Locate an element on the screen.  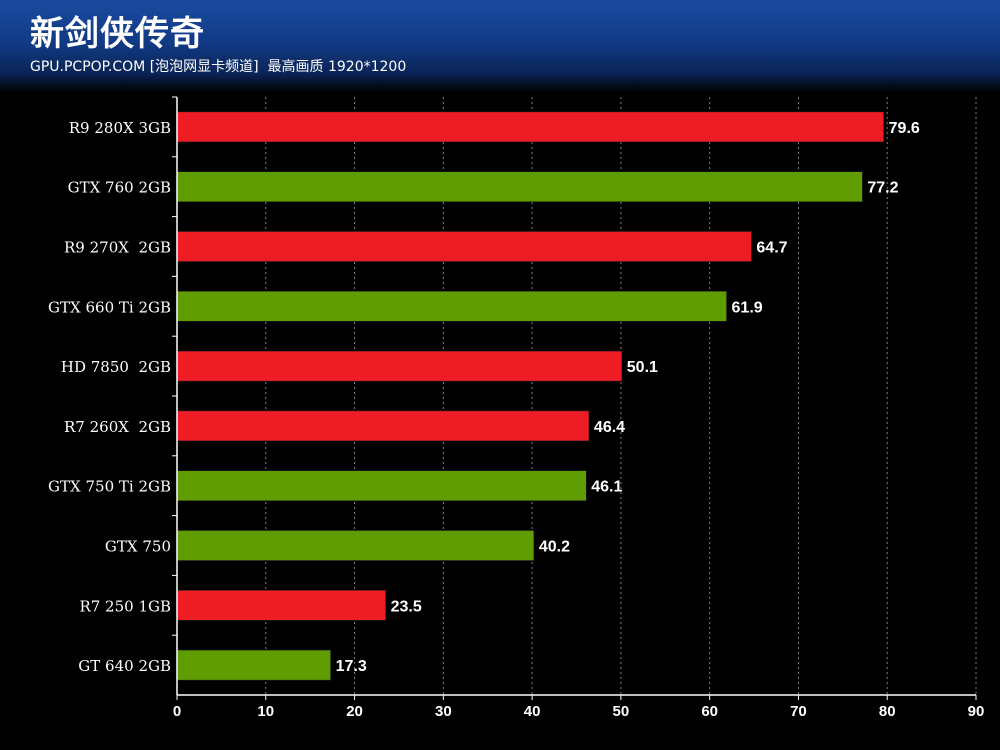
category-label-4: HD 7850 2GB is located at coordinates (116, 367).